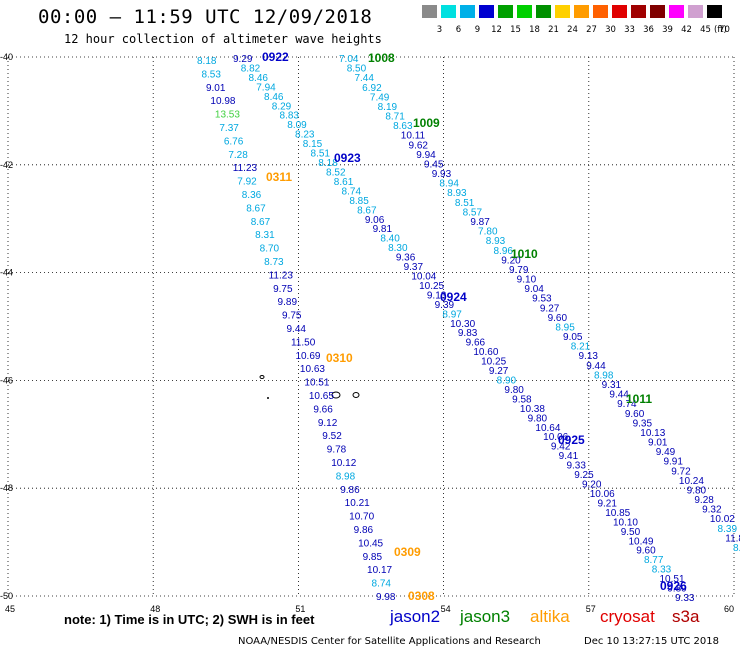 Image resolution: width=740 pixels, height=650 pixels. Describe the element at coordinates (316, 383) in the screenshot. I see `wave-height-label: 10.51` at that location.